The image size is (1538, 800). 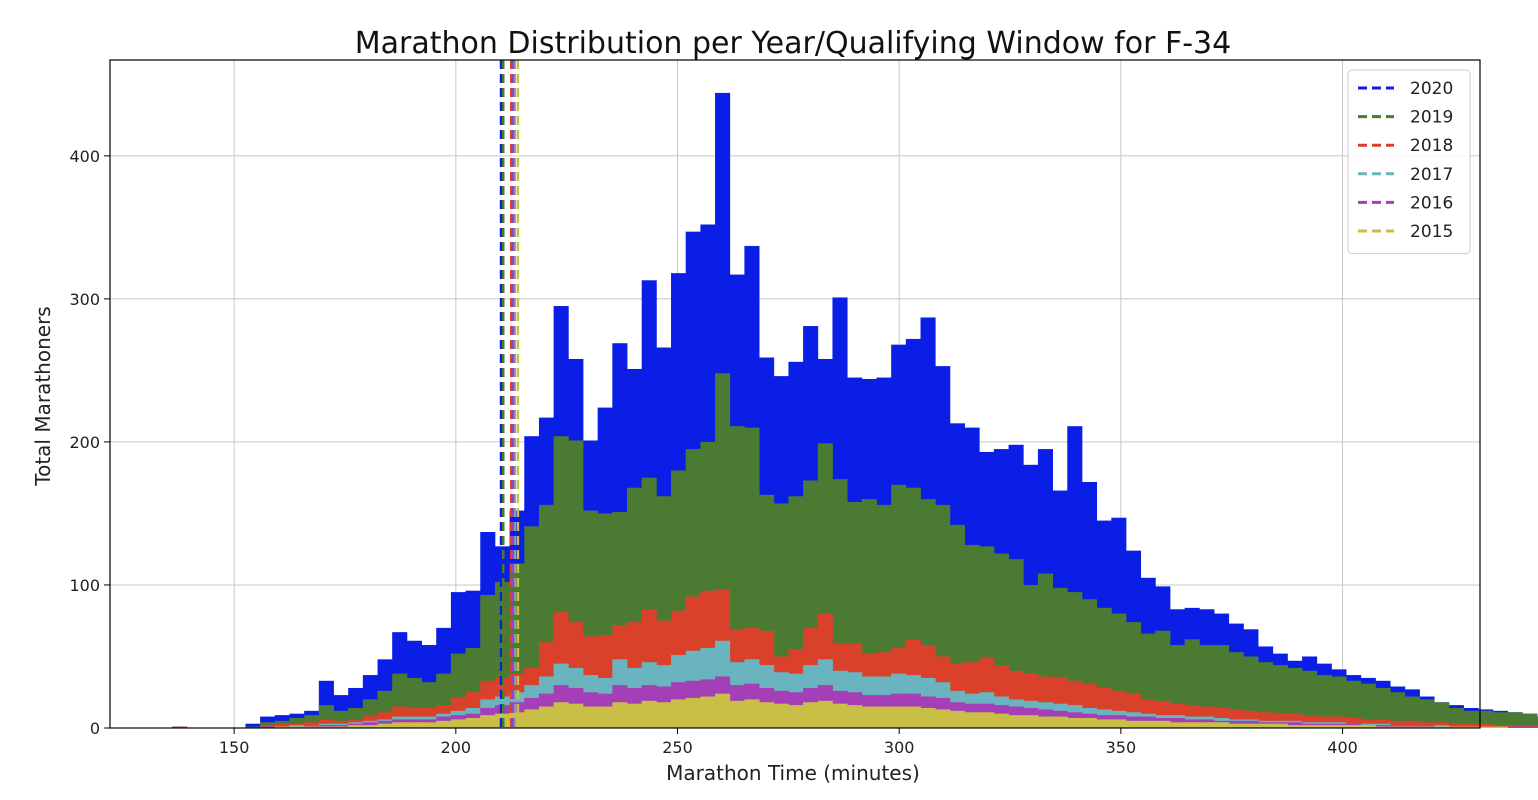 I want to click on legend-label: 2020, so click(x=1431, y=89).